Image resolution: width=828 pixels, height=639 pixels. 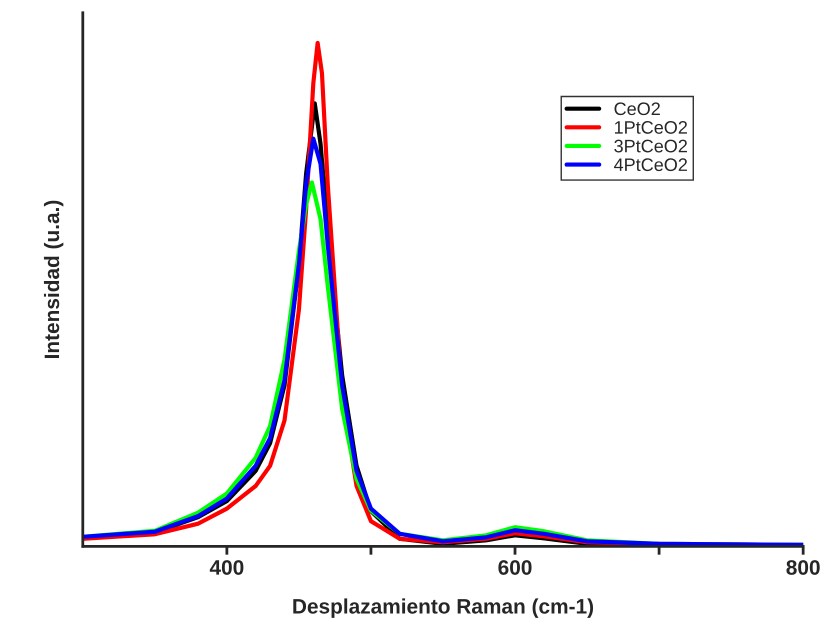 What do you see at coordinates (637, 109) in the screenshot?
I see `legend-label: CeO2` at bounding box center [637, 109].